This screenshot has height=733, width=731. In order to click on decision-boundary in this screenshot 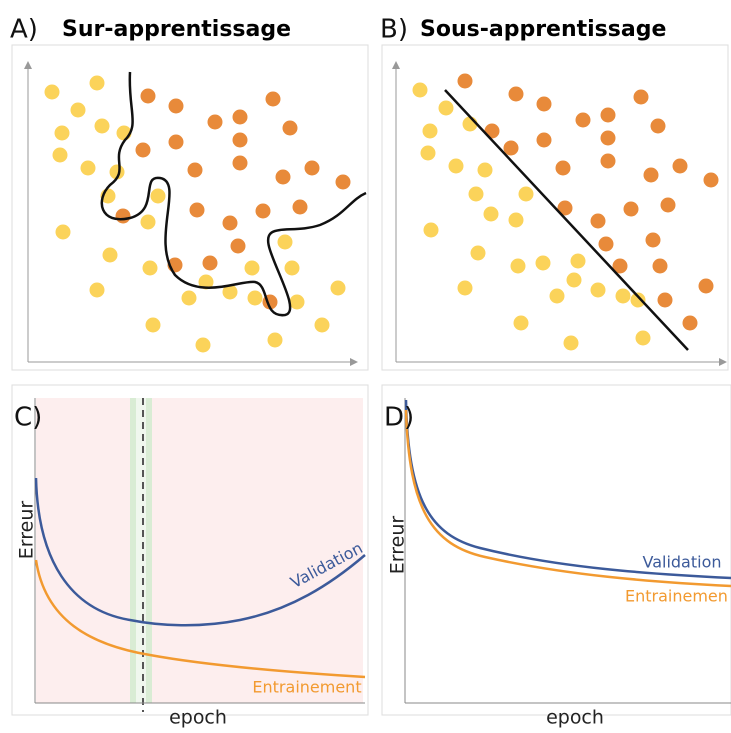, I will do `click(233, 194)`.